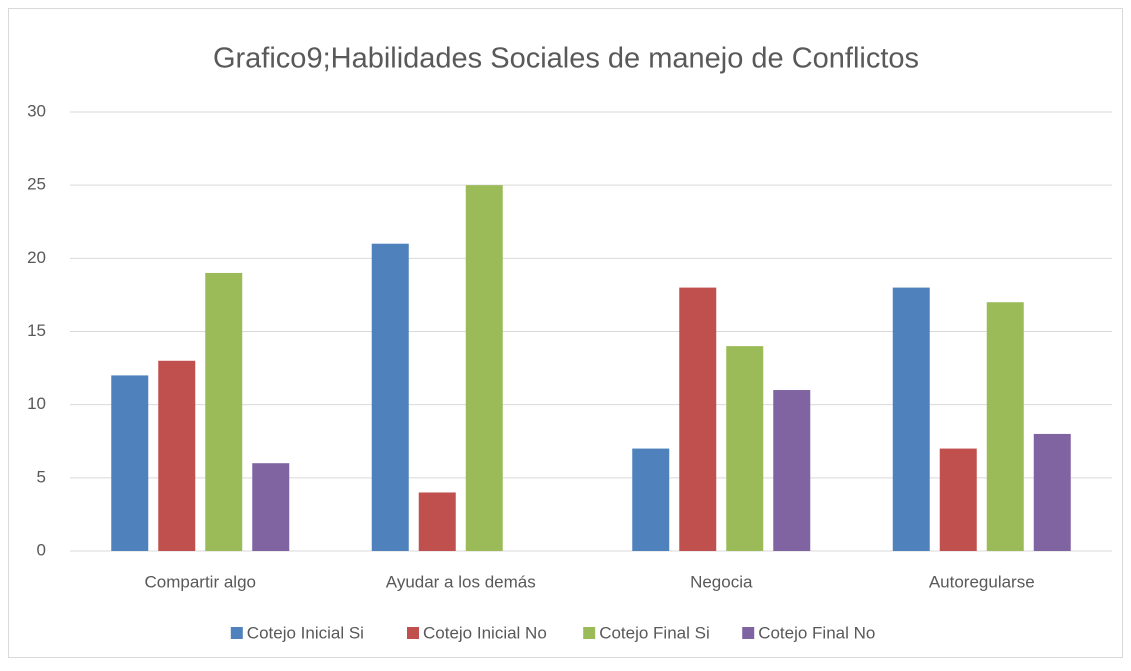 Image resolution: width=1131 pixels, height=671 pixels. Describe the element at coordinates (816, 632) in the screenshot. I see `legend-label: Cotejo Final No` at that location.